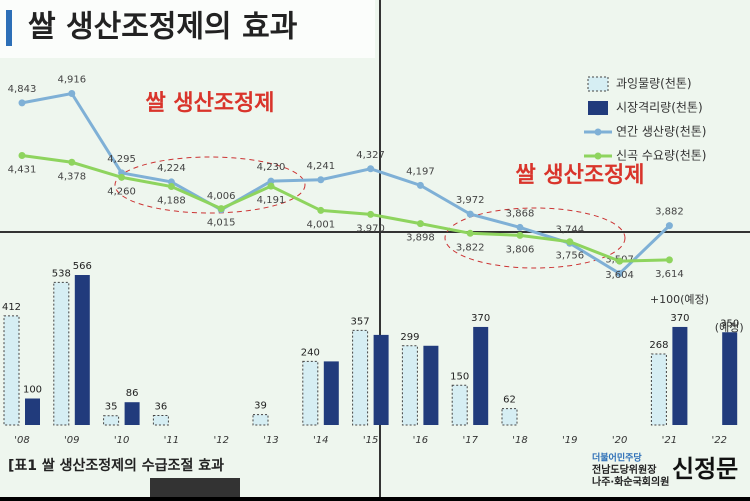 The width and height of the screenshot is (750, 501). What do you see at coordinates (509, 400) in the screenshot?
I see `value-label: 62` at bounding box center [509, 400].